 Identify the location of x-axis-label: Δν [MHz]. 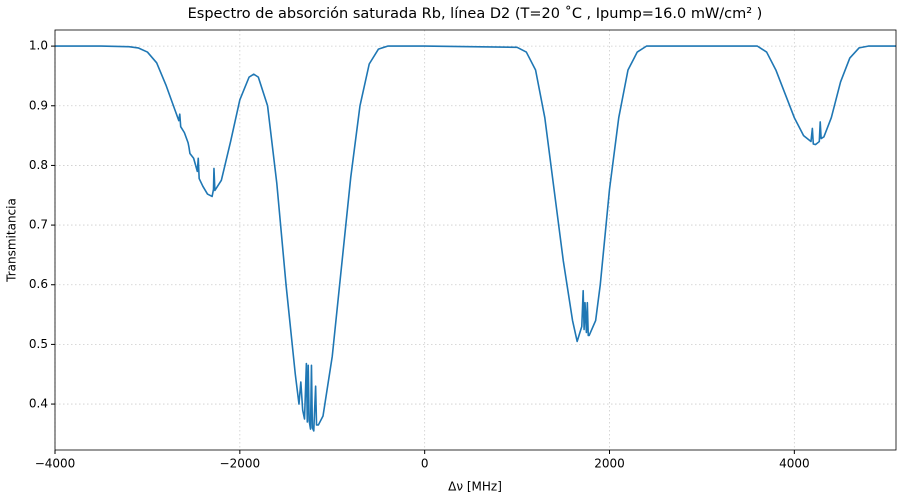
(475, 487).